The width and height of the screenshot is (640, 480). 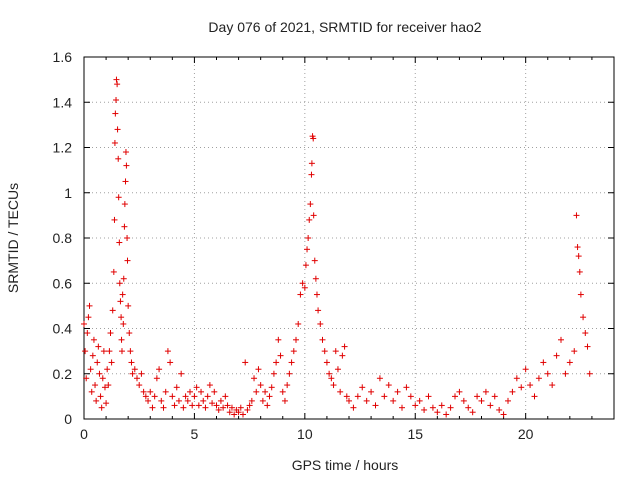 I want to click on x-tick-label: 5, so click(x=195, y=434).